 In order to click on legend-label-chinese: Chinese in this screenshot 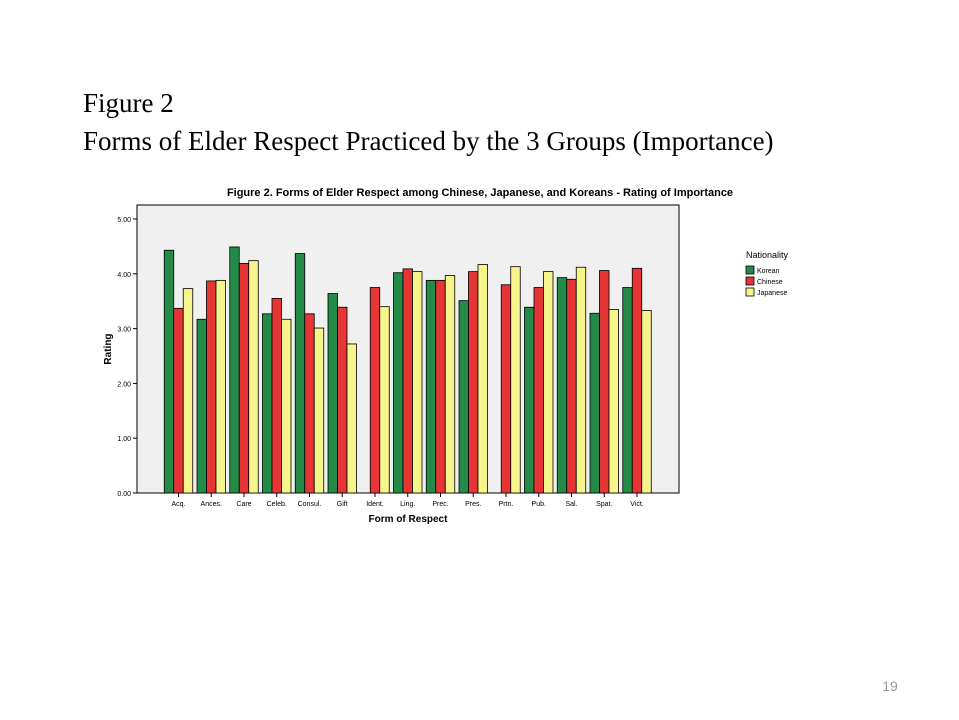, I will do `click(770, 282)`.